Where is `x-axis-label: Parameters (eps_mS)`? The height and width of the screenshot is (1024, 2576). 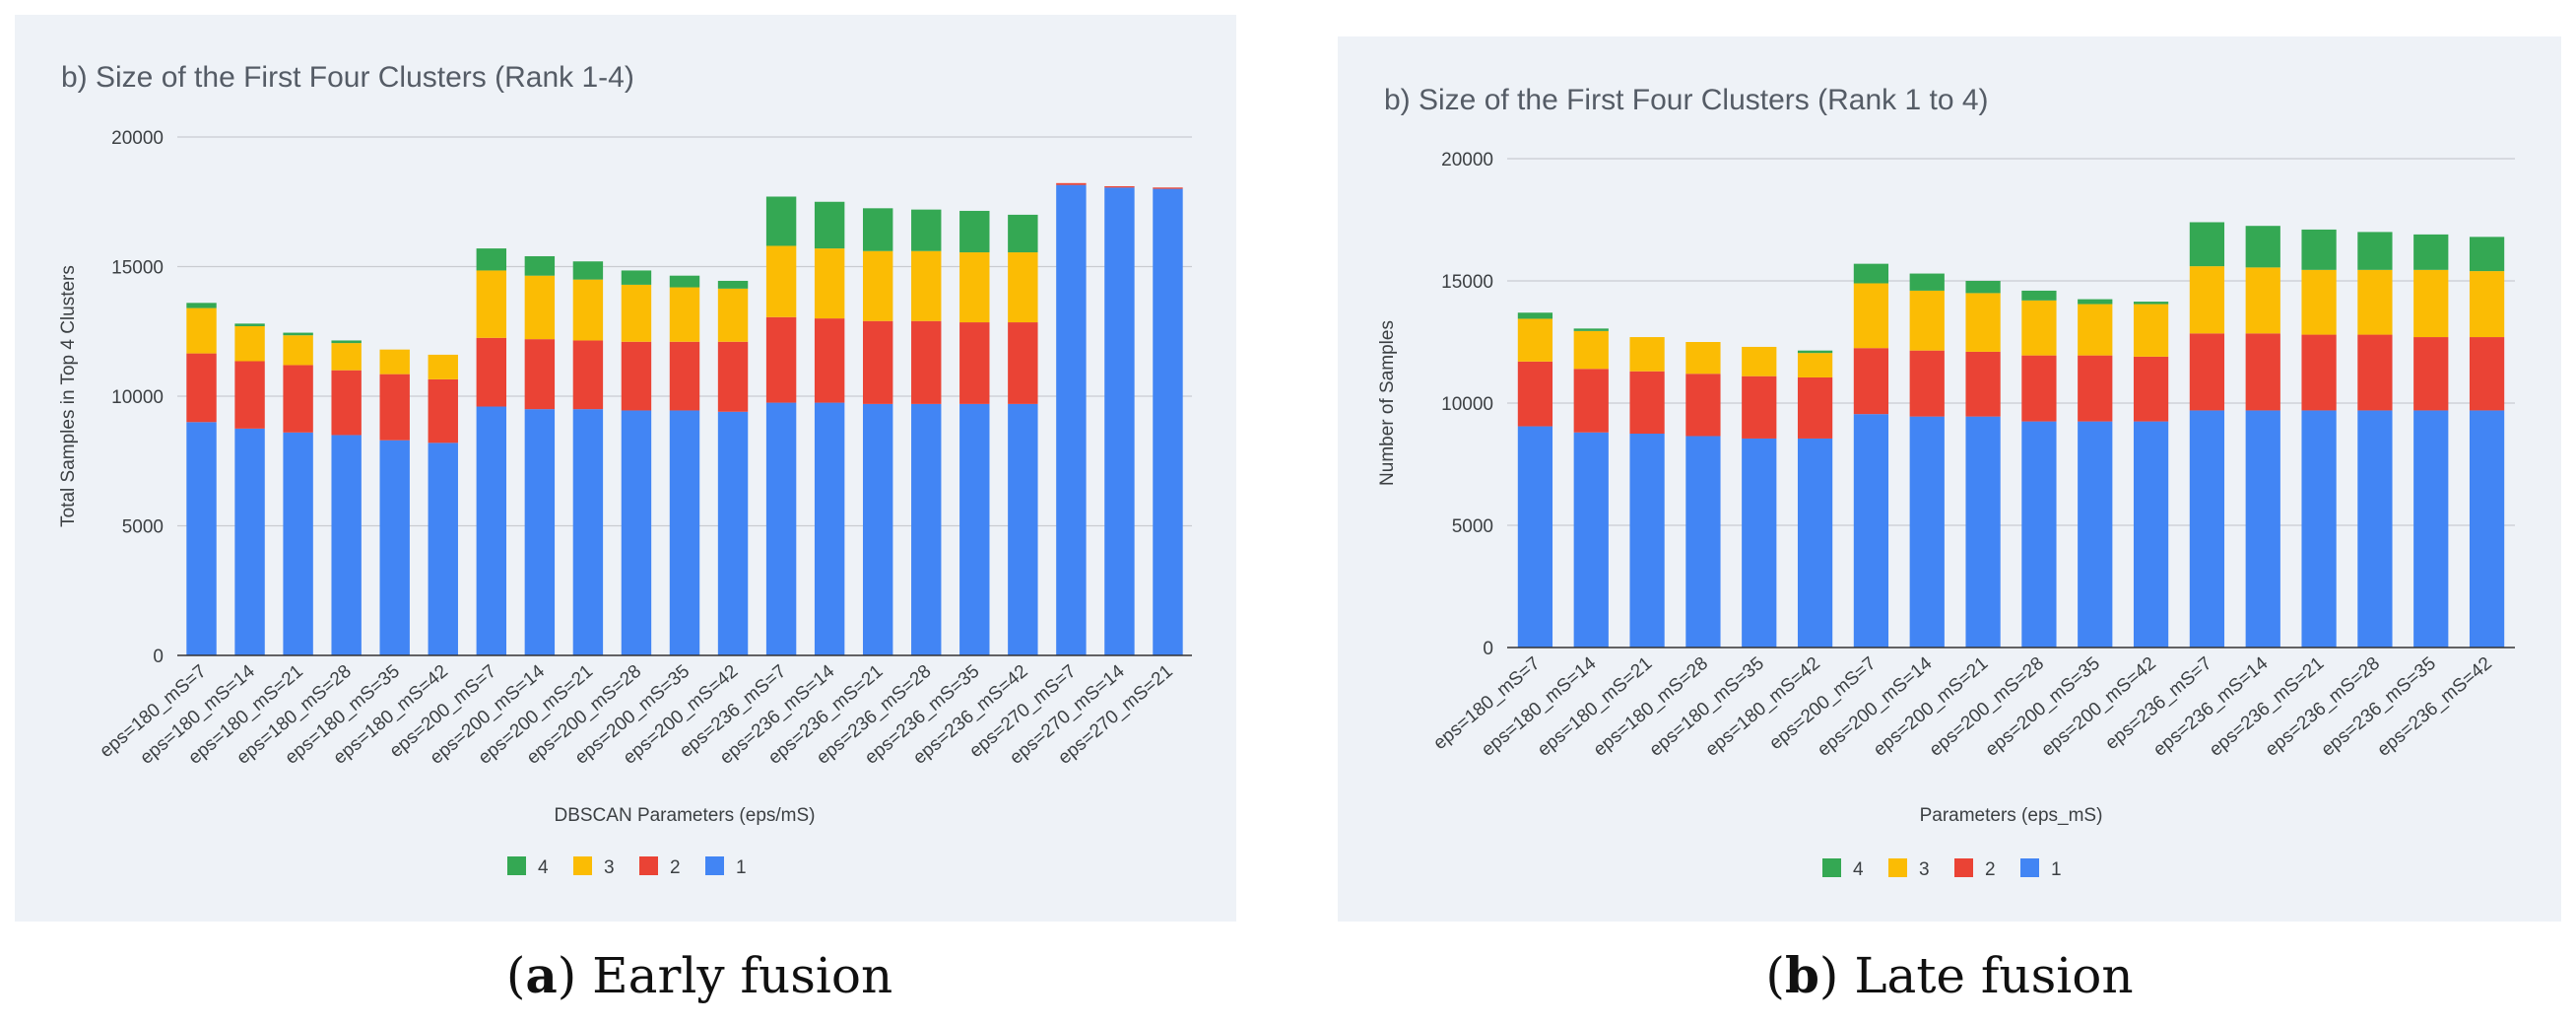
x-axis-label: Parameters (eps_mS) is located at coordinates (2012, 815).